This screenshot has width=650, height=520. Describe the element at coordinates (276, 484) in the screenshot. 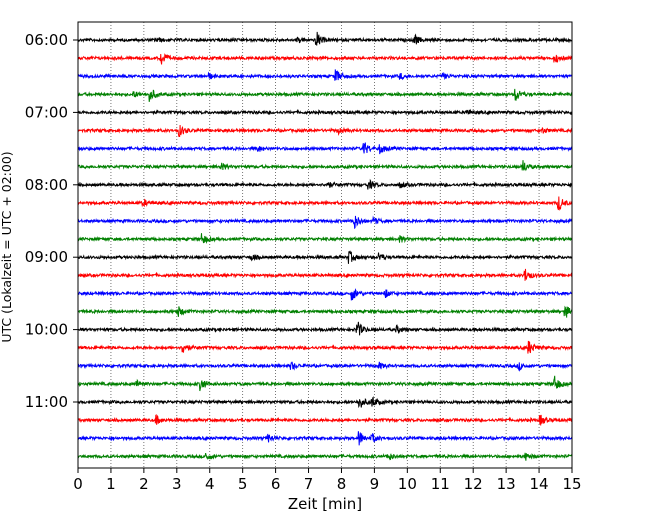

I see `x-tick-label: 6` at that location.